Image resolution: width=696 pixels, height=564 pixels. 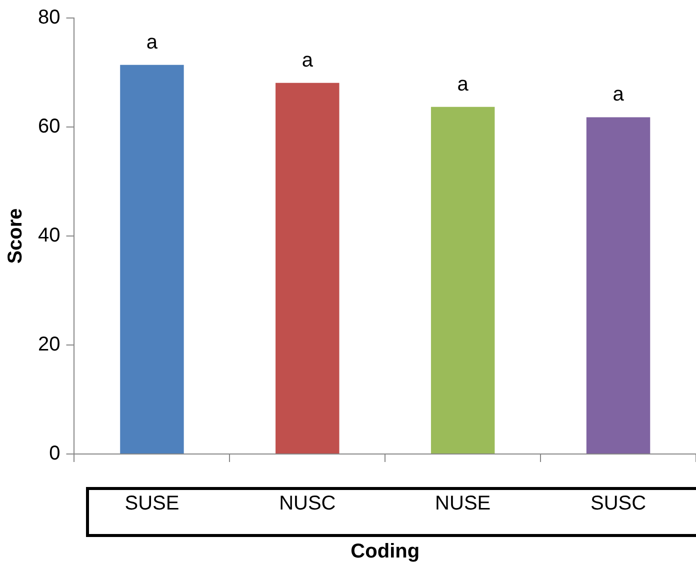 What do you see at coordinates (152, 503) in the screenshot?
I see `x-tick-label: SUSE` at bounding box center [152, 503].